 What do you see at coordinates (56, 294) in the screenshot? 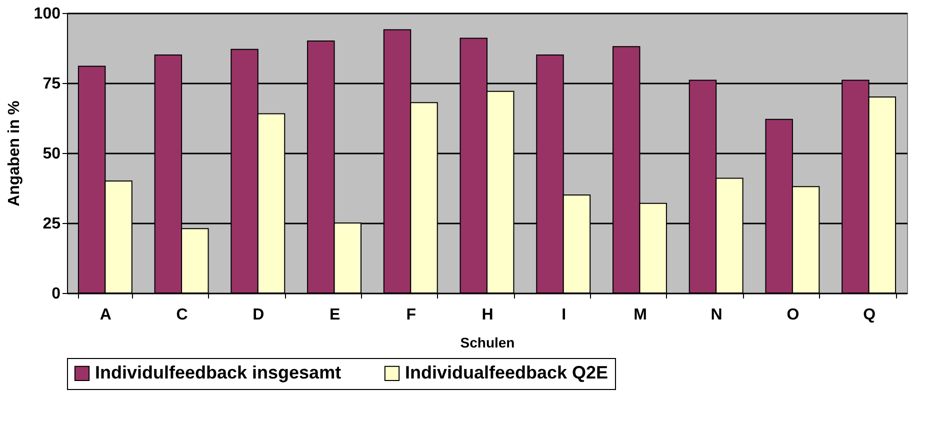
I see `y-tick-label: 0` at bounding box center [56, 294].